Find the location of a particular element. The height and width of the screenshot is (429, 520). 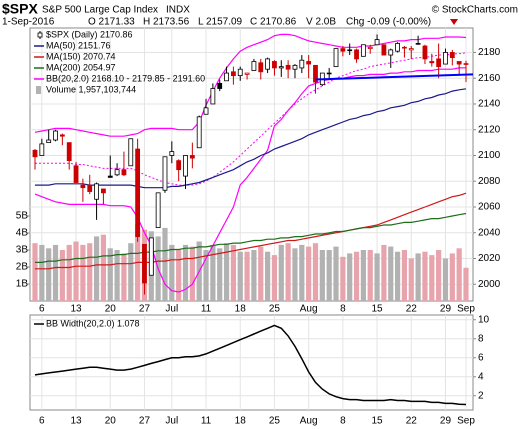

x-tick-label: 15 is located at coordinates (378, 309).